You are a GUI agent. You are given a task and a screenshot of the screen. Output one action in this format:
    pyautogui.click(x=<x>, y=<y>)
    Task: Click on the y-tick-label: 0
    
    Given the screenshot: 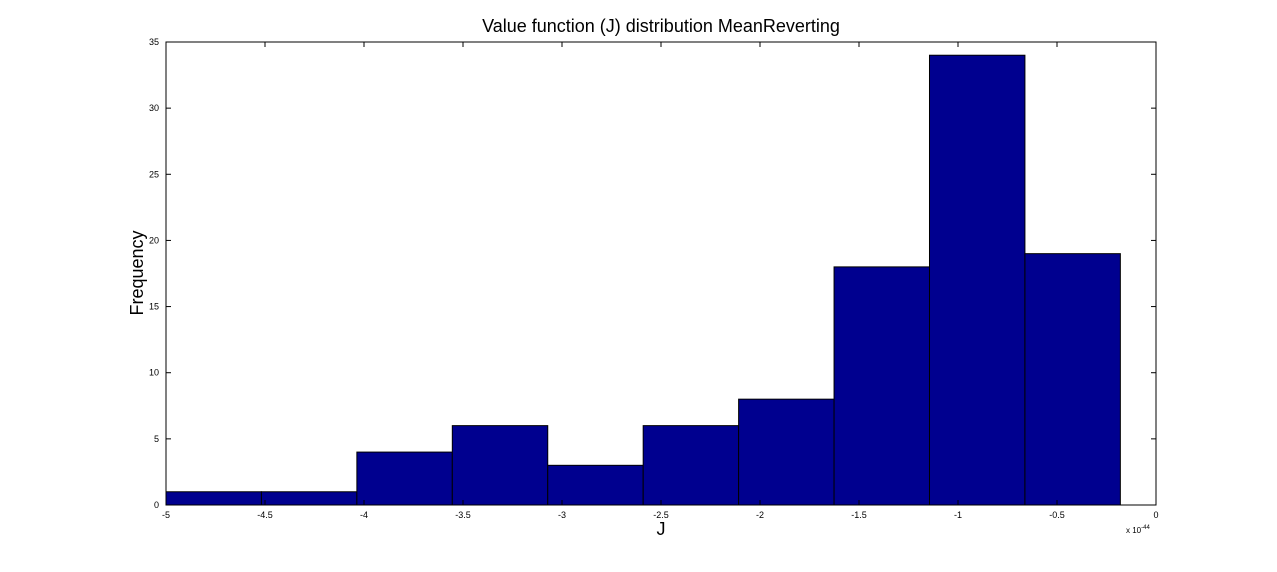 What is the action you would take?
    pyautogui.click(x=156, y=505)
    